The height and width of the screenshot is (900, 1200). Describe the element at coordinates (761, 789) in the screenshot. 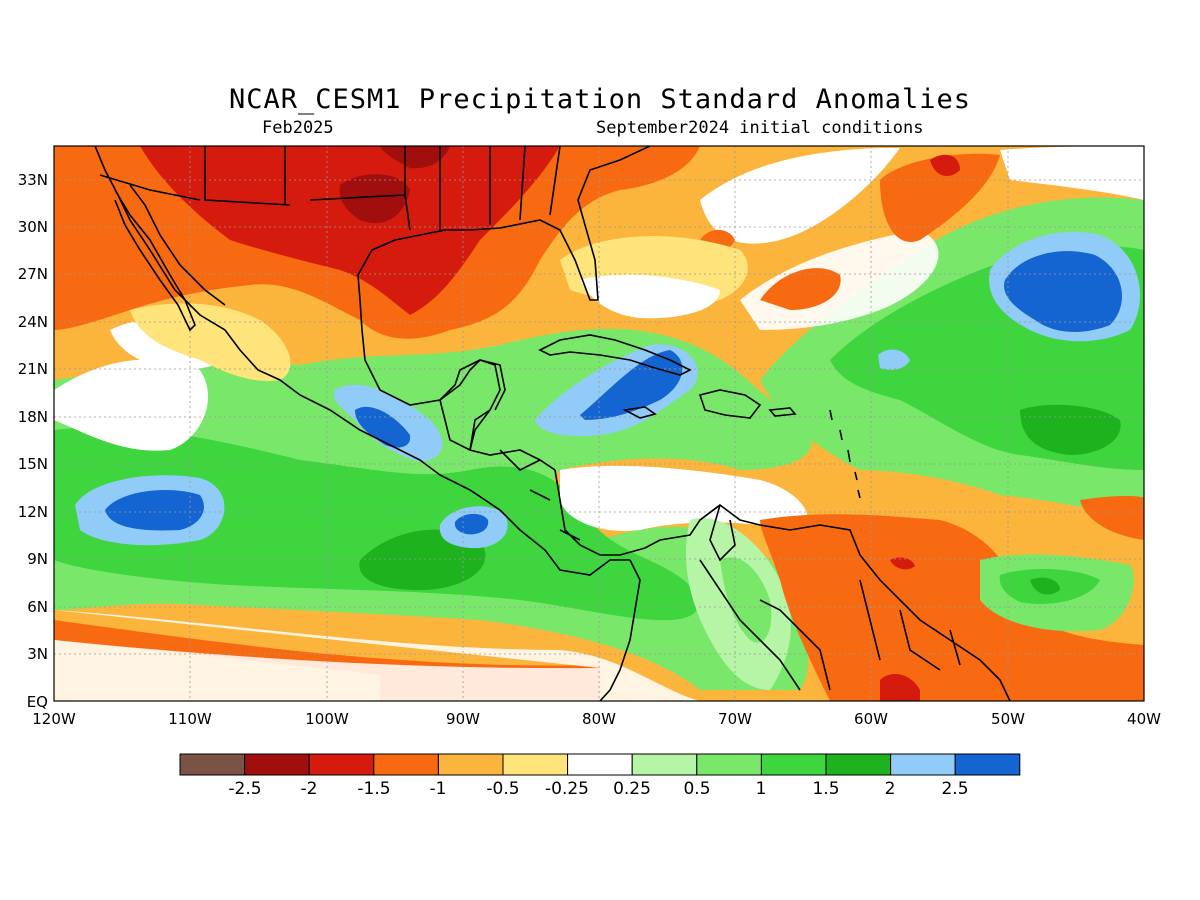

I see `colorbar-label: 1` at that location.